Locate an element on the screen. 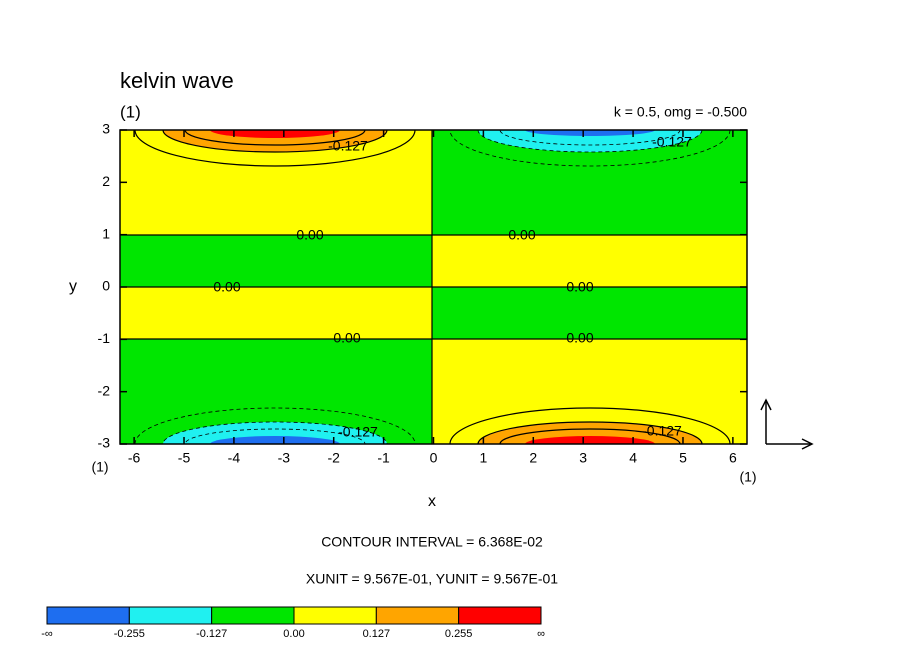 The image size is (904, 654). x-tick-label: -5 is located at coordinates (184, 458).